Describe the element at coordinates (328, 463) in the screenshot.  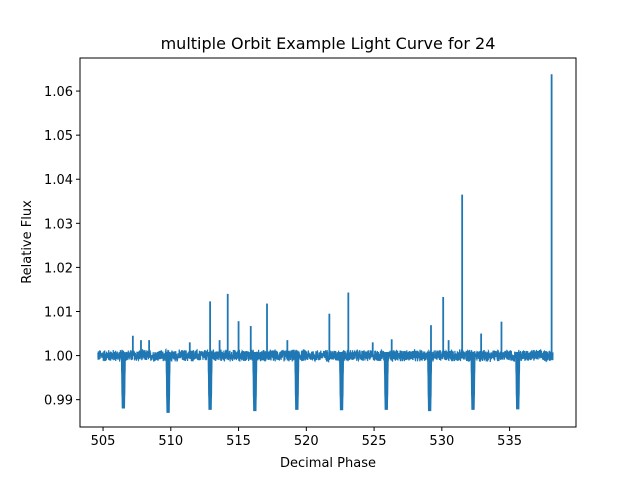
I see `x-axis-label: Decimal Phase` at that location.